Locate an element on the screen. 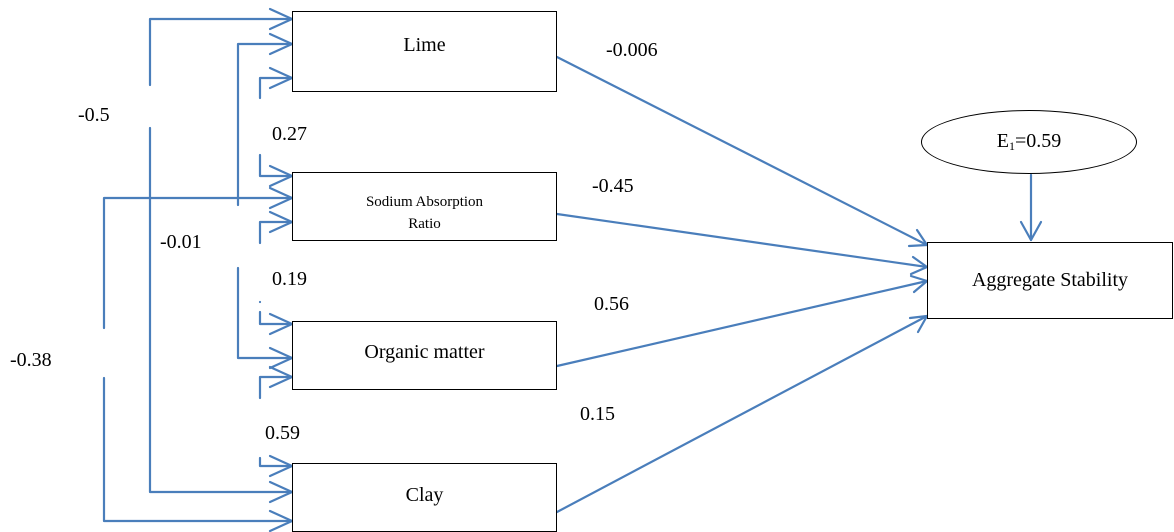  corr-lime-organic: -0.01 is located at coordinates (181, 242).